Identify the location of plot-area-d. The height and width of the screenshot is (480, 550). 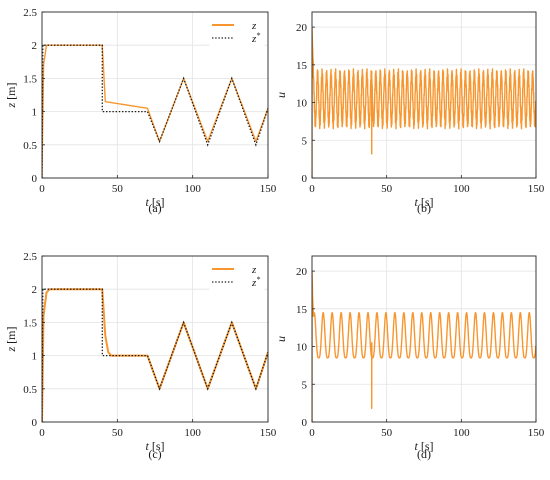
(424, 346).